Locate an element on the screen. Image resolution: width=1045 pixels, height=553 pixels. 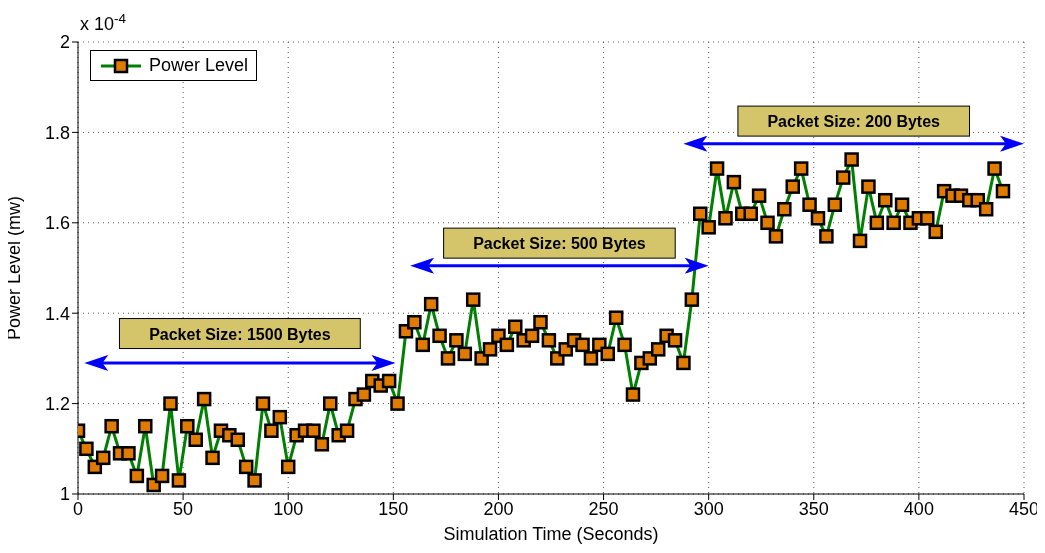
label-box: Packet Size: 1500 Bytes is located at coordinates (239, 334).